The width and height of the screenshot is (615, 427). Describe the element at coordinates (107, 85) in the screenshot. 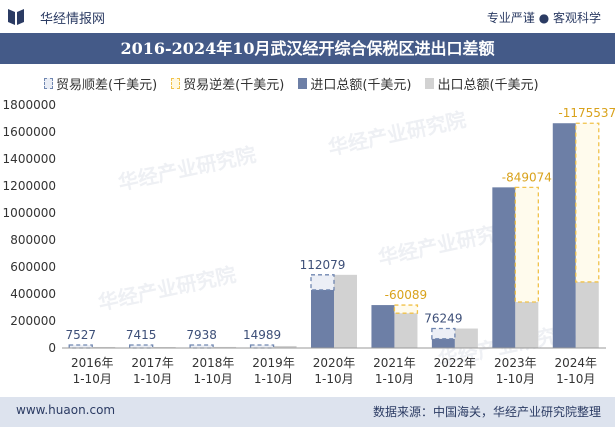

I see `legend-label-surplus: 贸易顺差(千美元)` at that location.